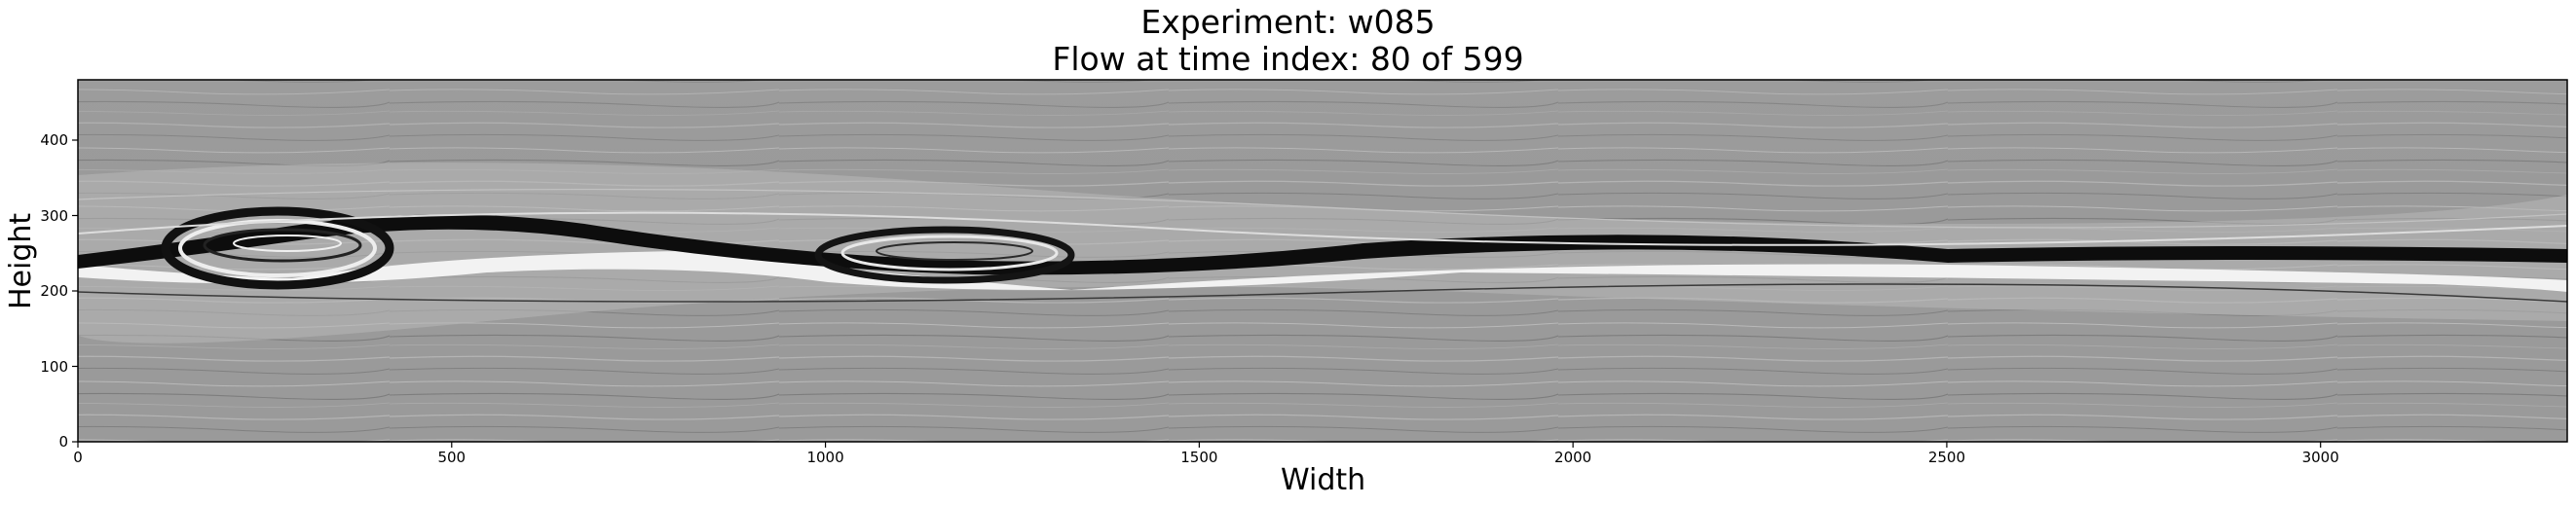  What do you see at coordinates (54, 366) in the screenshot?
I see `y-tick-label: 100` at bounding box center [54, 366].